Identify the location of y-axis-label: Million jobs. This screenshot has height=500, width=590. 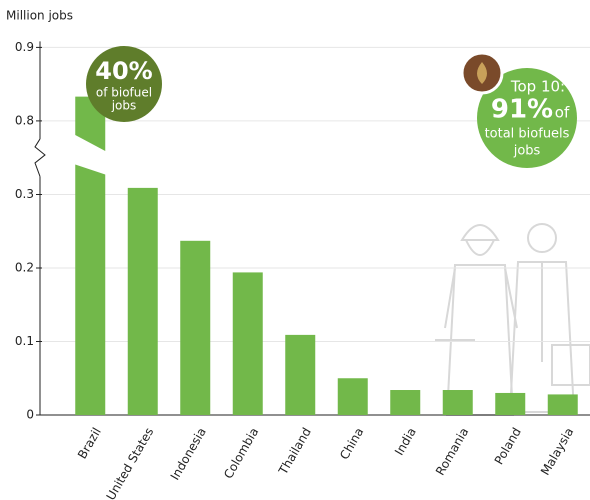
(39, 16).